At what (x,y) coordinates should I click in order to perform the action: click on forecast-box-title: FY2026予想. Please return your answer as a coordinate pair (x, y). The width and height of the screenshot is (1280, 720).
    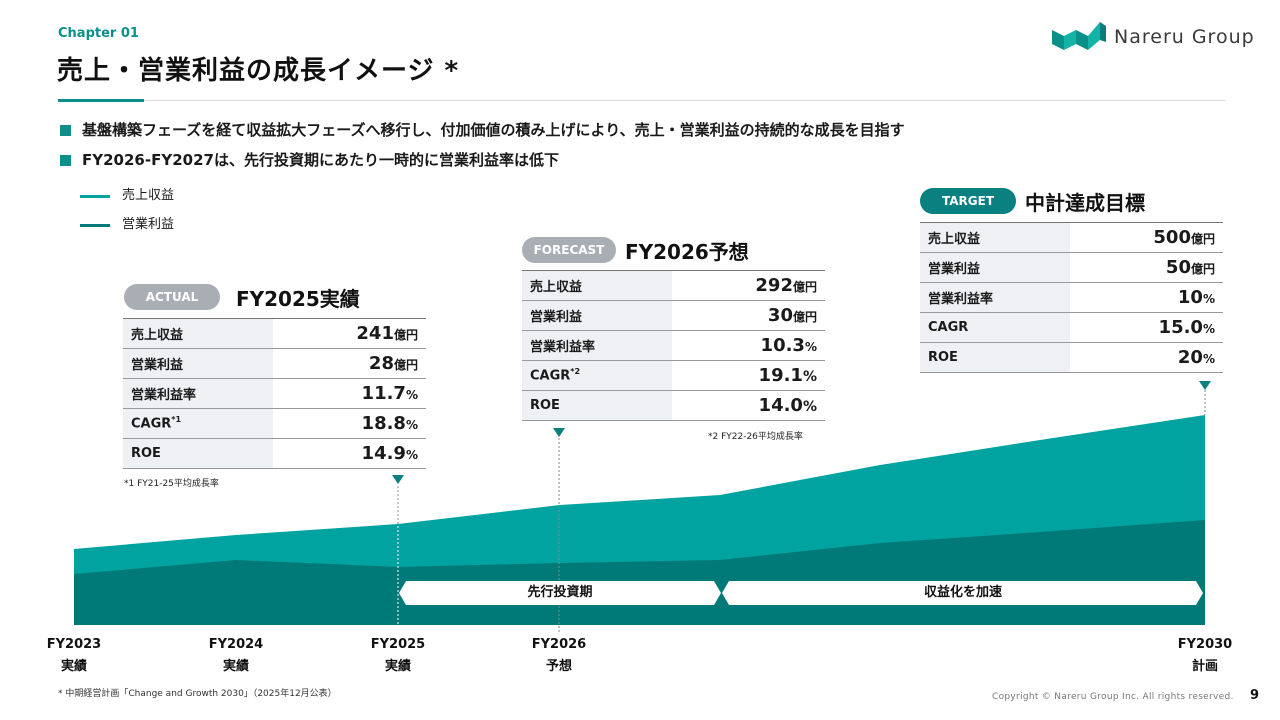
    Looking at the image, I should click on (687, 252).